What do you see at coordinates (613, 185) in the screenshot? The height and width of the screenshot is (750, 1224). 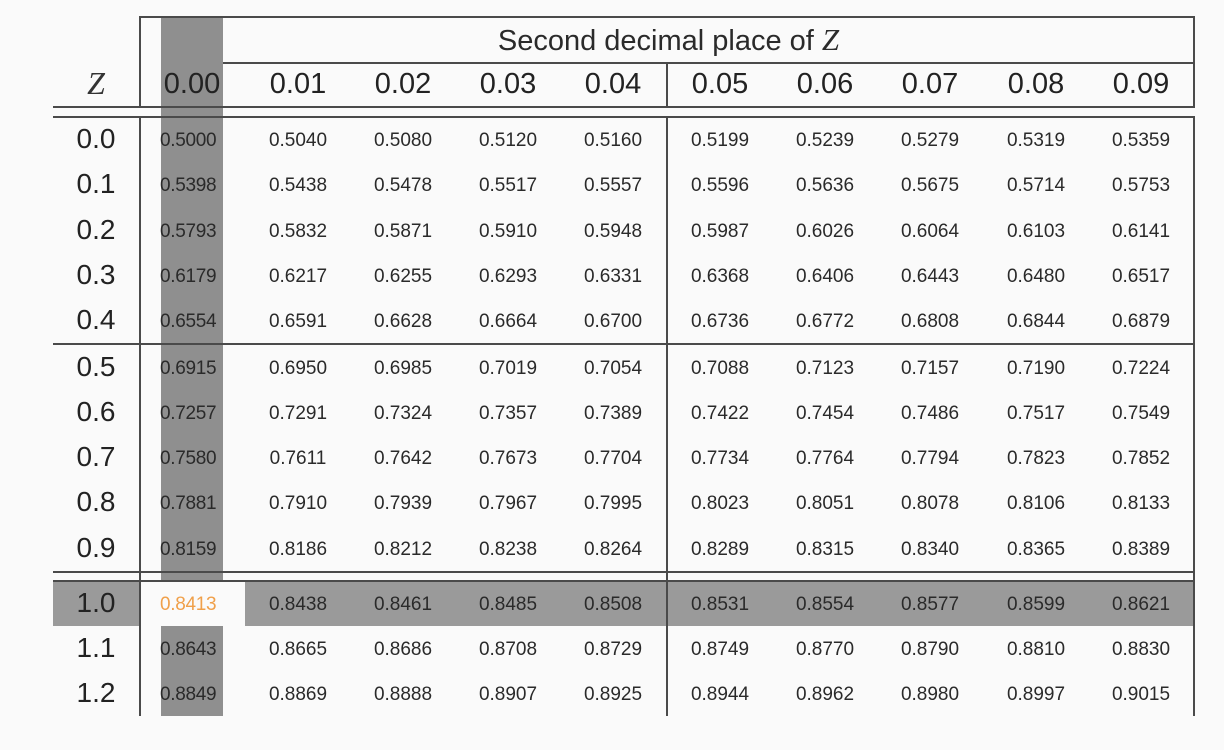 I see `table-cell: 0.5557` at bounding box center [613, 185].